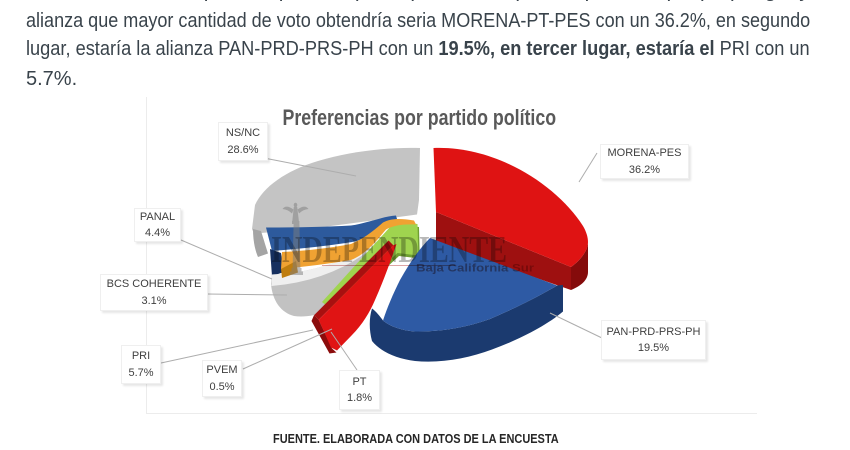 This screenshot has height=450, width=850. I want to click on svg-text: INDEPENDIENTE, so click(389, 250).